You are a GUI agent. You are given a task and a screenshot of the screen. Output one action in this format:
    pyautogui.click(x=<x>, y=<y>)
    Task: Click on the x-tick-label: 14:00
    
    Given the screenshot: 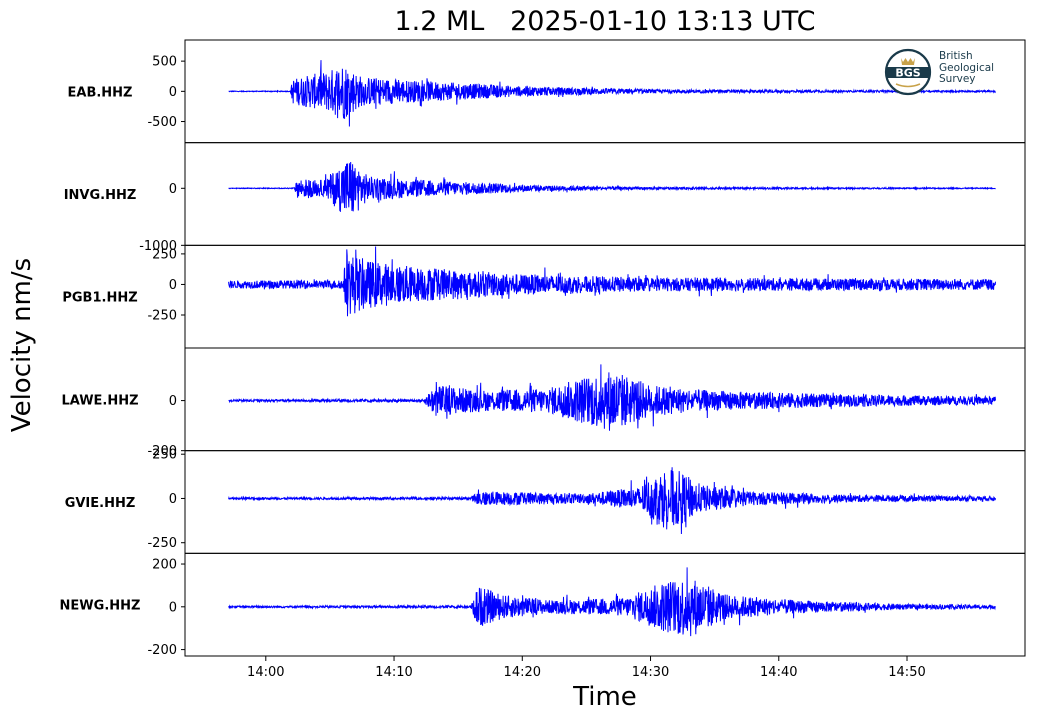 What is the action you would take?
    pyautogui.click(x=265, y=672)
    